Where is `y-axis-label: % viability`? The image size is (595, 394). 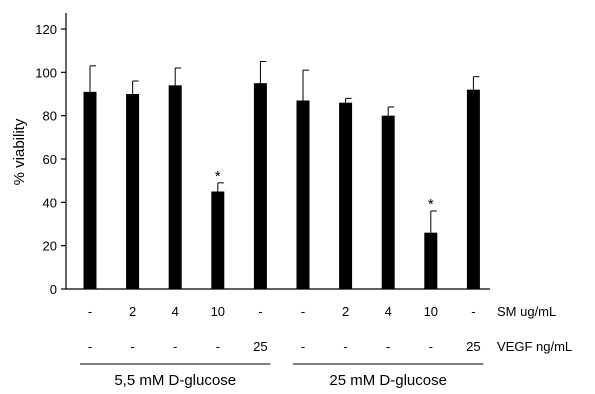
y-axis-label: % viability is located at coordinates (19, 151).